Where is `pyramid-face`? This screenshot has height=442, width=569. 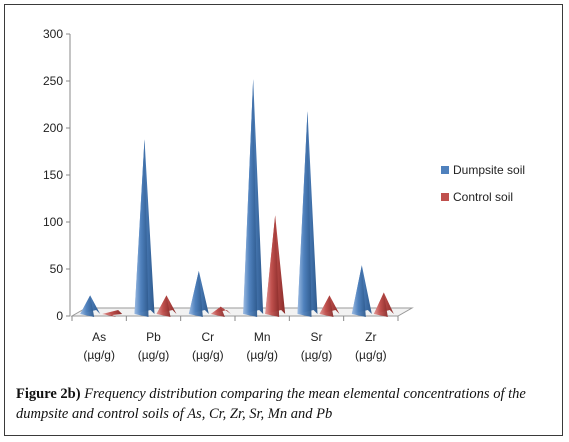 pyramid-face is located at coordinates (112, 313).